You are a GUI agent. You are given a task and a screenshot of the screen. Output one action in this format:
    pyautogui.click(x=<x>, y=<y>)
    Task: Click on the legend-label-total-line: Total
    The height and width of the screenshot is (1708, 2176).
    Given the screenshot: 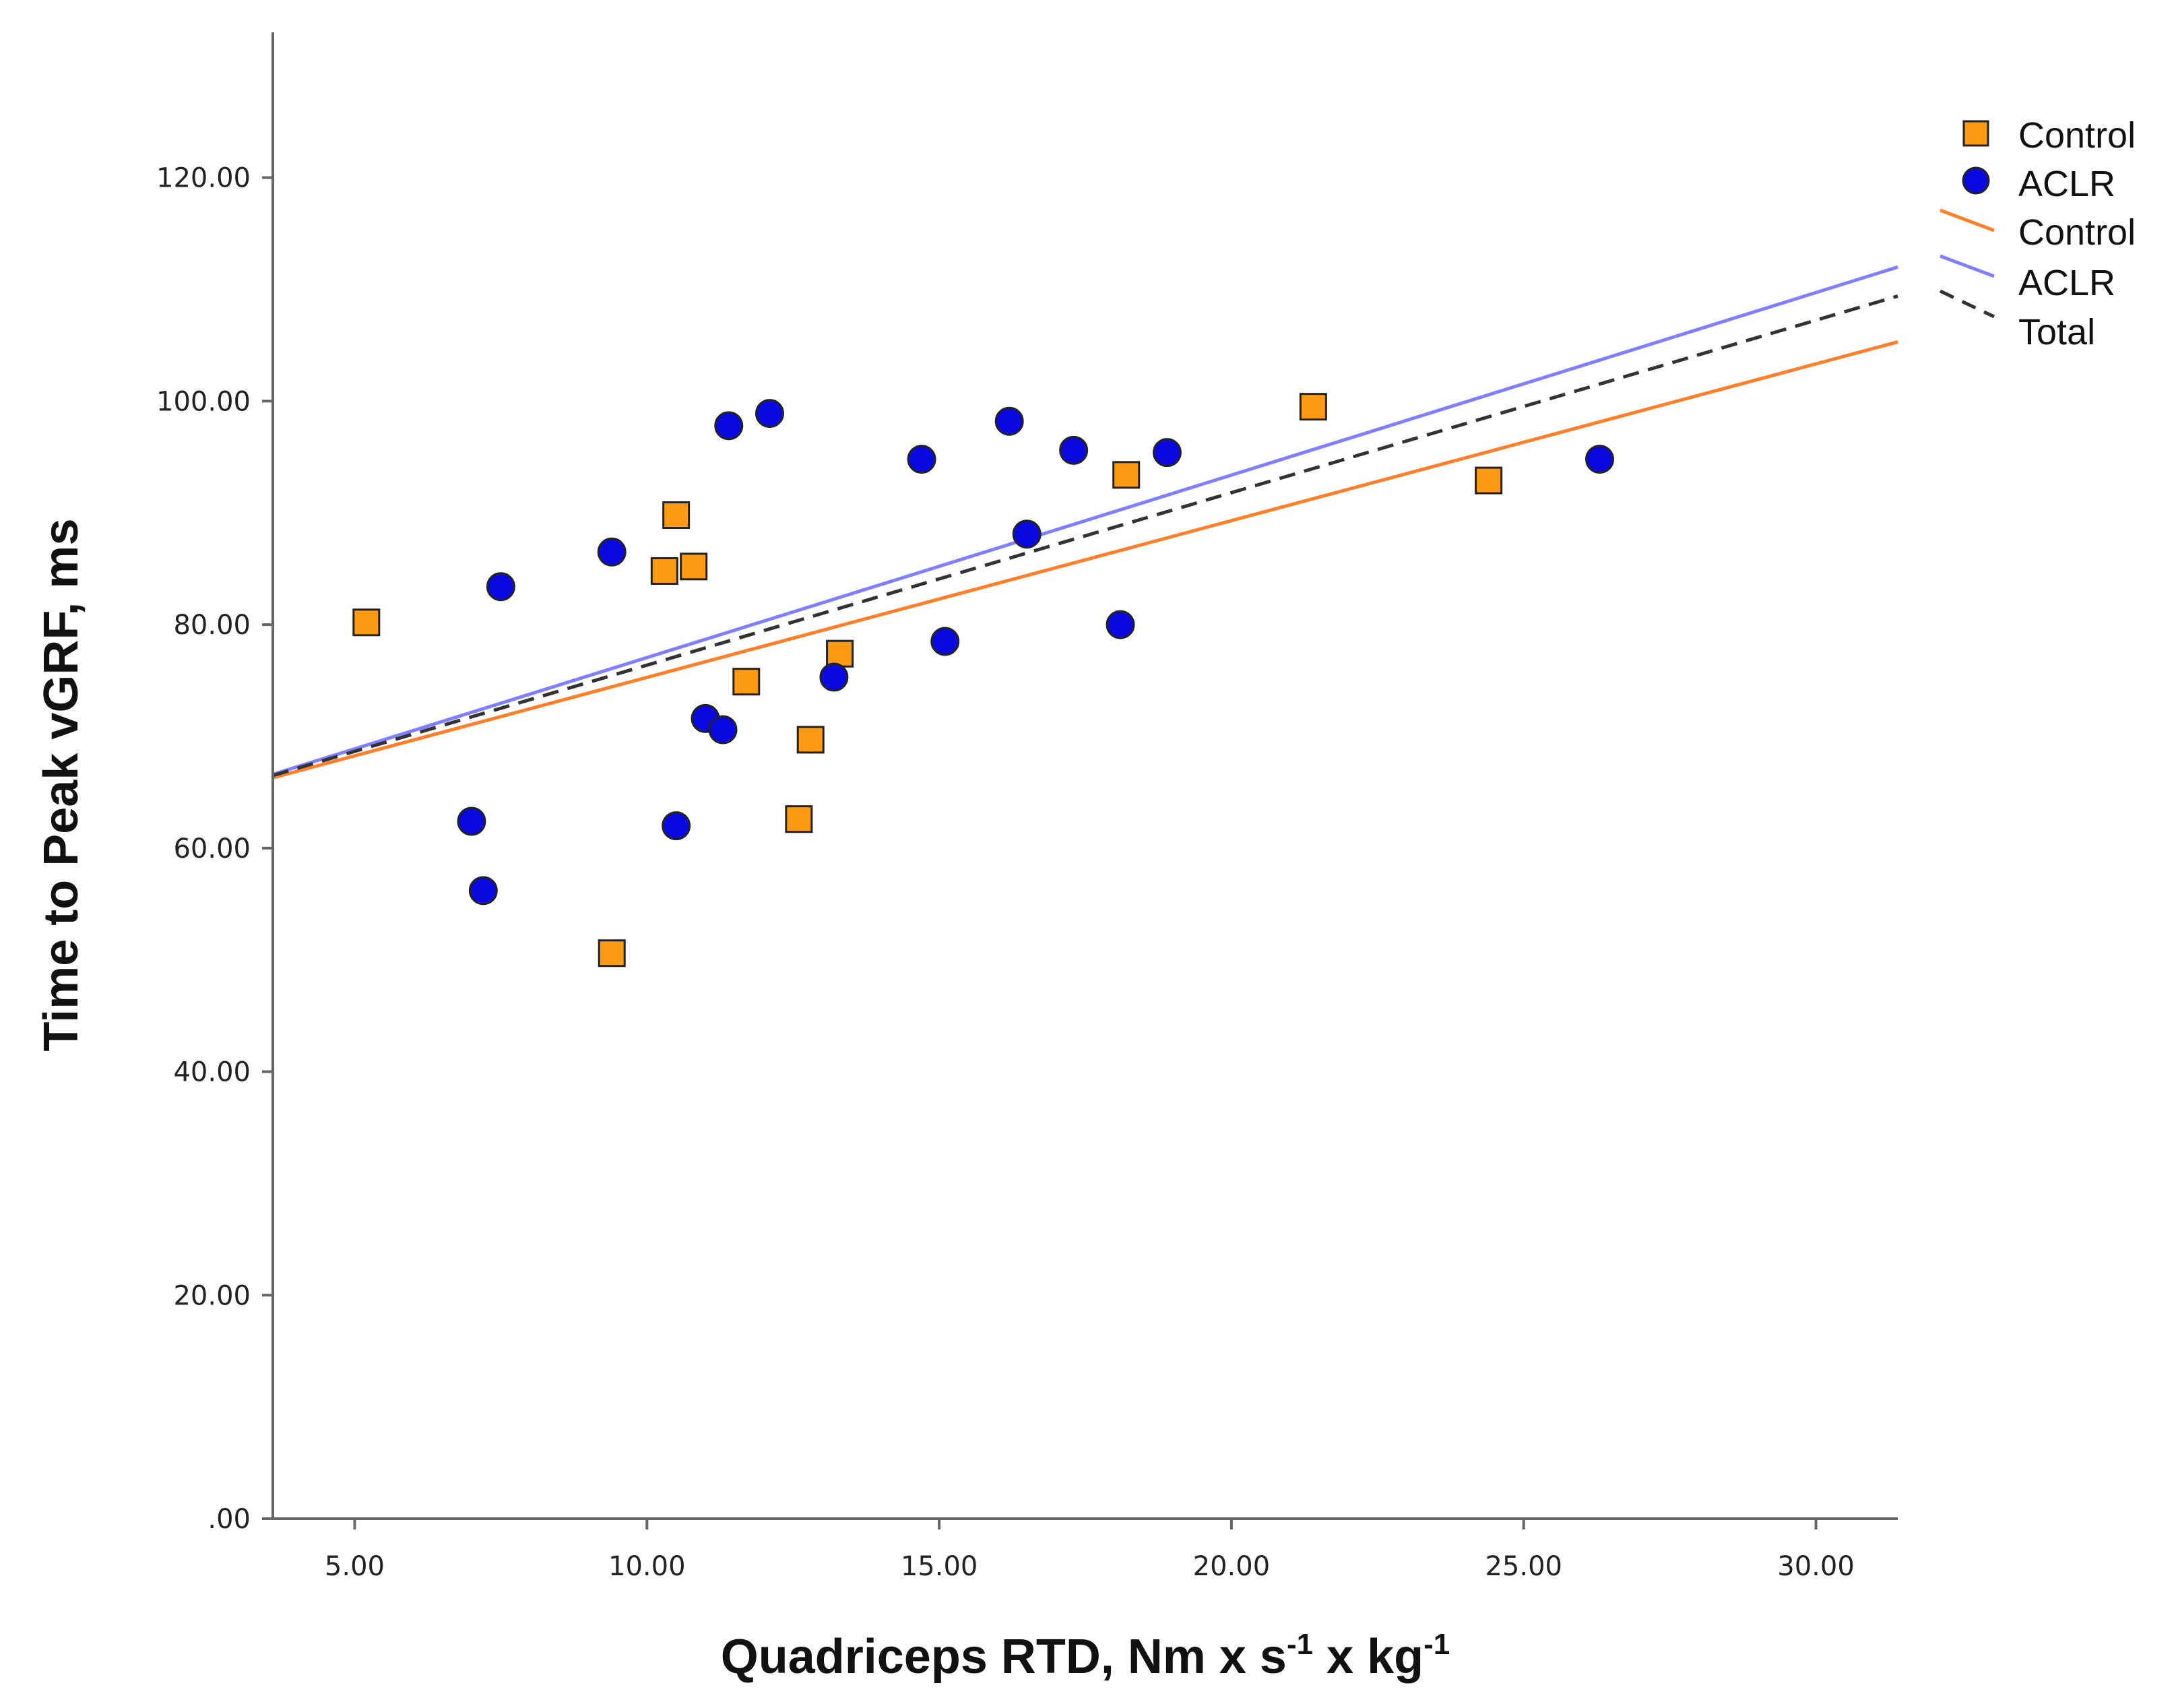 What is the action you would take?
    pyautogui.click(x=2056, y=332)
    